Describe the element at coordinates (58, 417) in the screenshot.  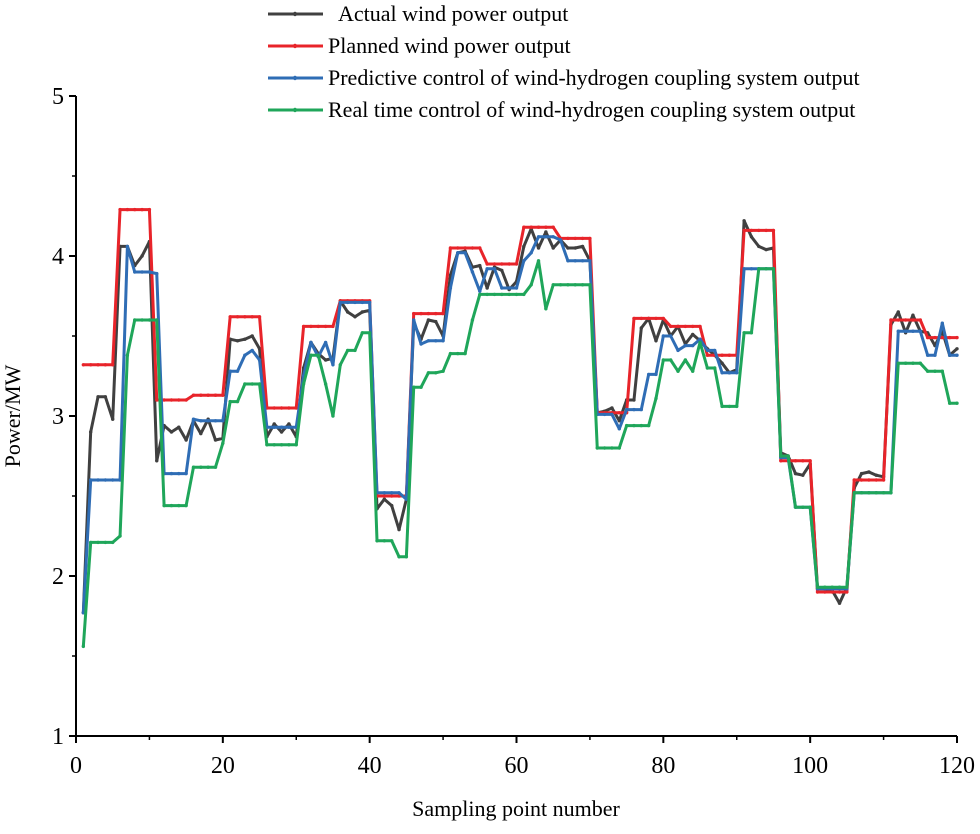
I see `y-tick-label: 3` at that location.